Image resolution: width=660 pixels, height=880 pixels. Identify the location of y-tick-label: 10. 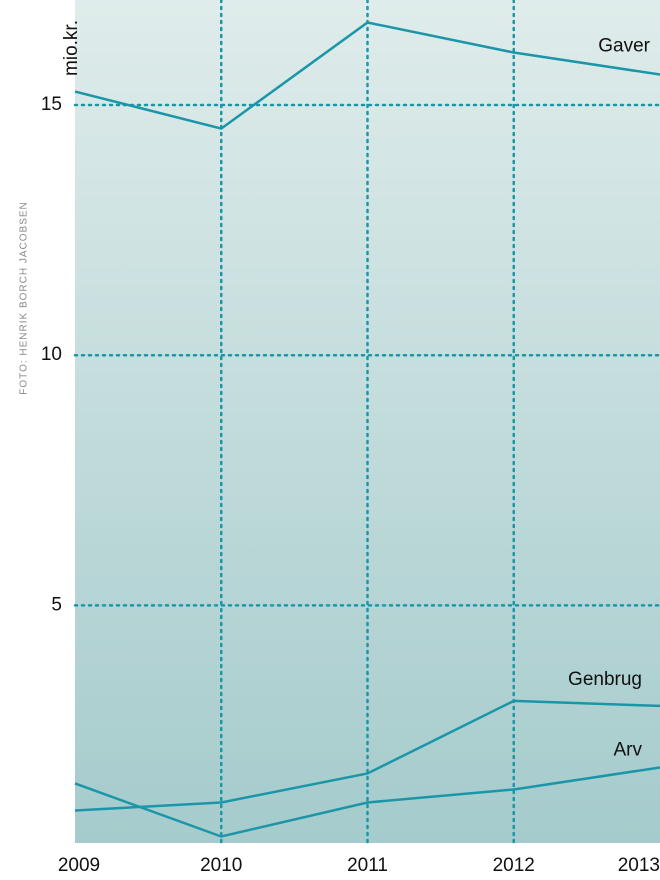
(51, 354).